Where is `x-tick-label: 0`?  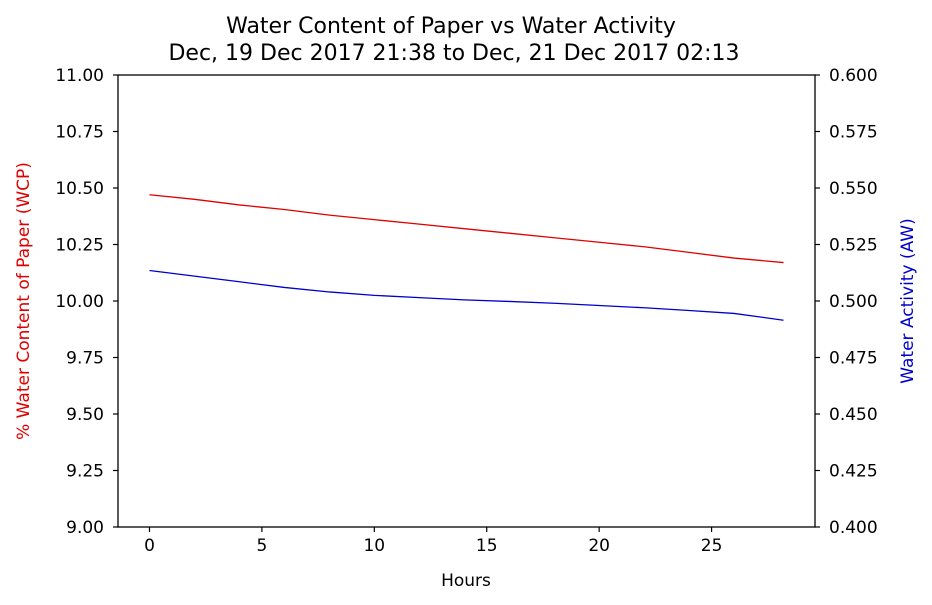
x-tick-label: 0 is located at coordinates (149, 546).